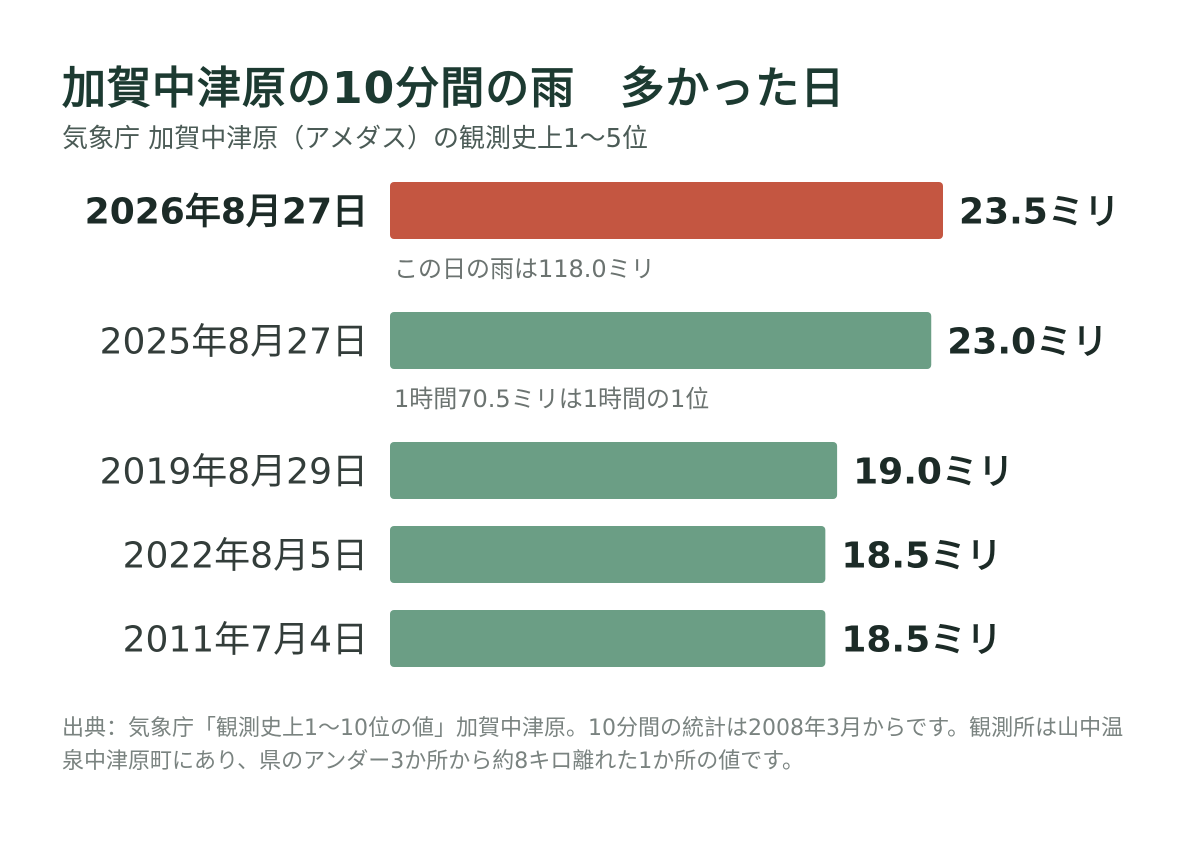  Describe the element at coordinates (245, 556) in the screenshot. I see `category-label: 2022年8月5日` at that location.